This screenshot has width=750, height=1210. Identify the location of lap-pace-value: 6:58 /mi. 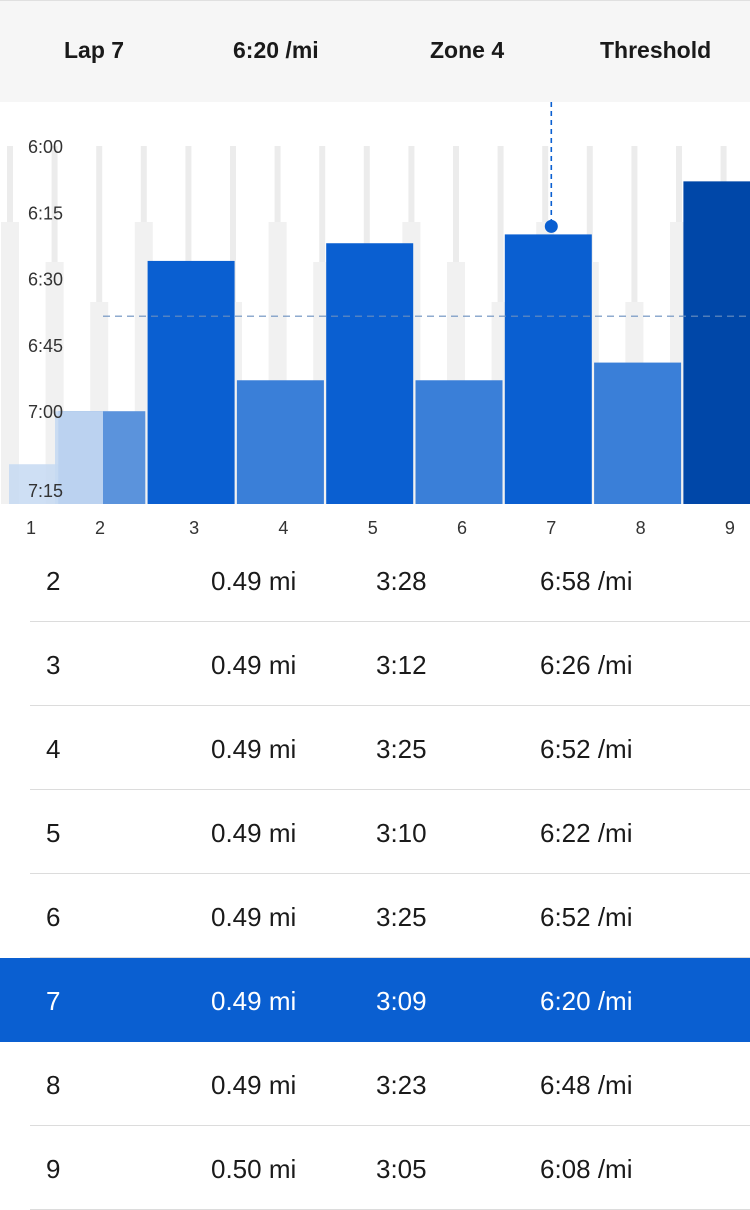
(586, 581).